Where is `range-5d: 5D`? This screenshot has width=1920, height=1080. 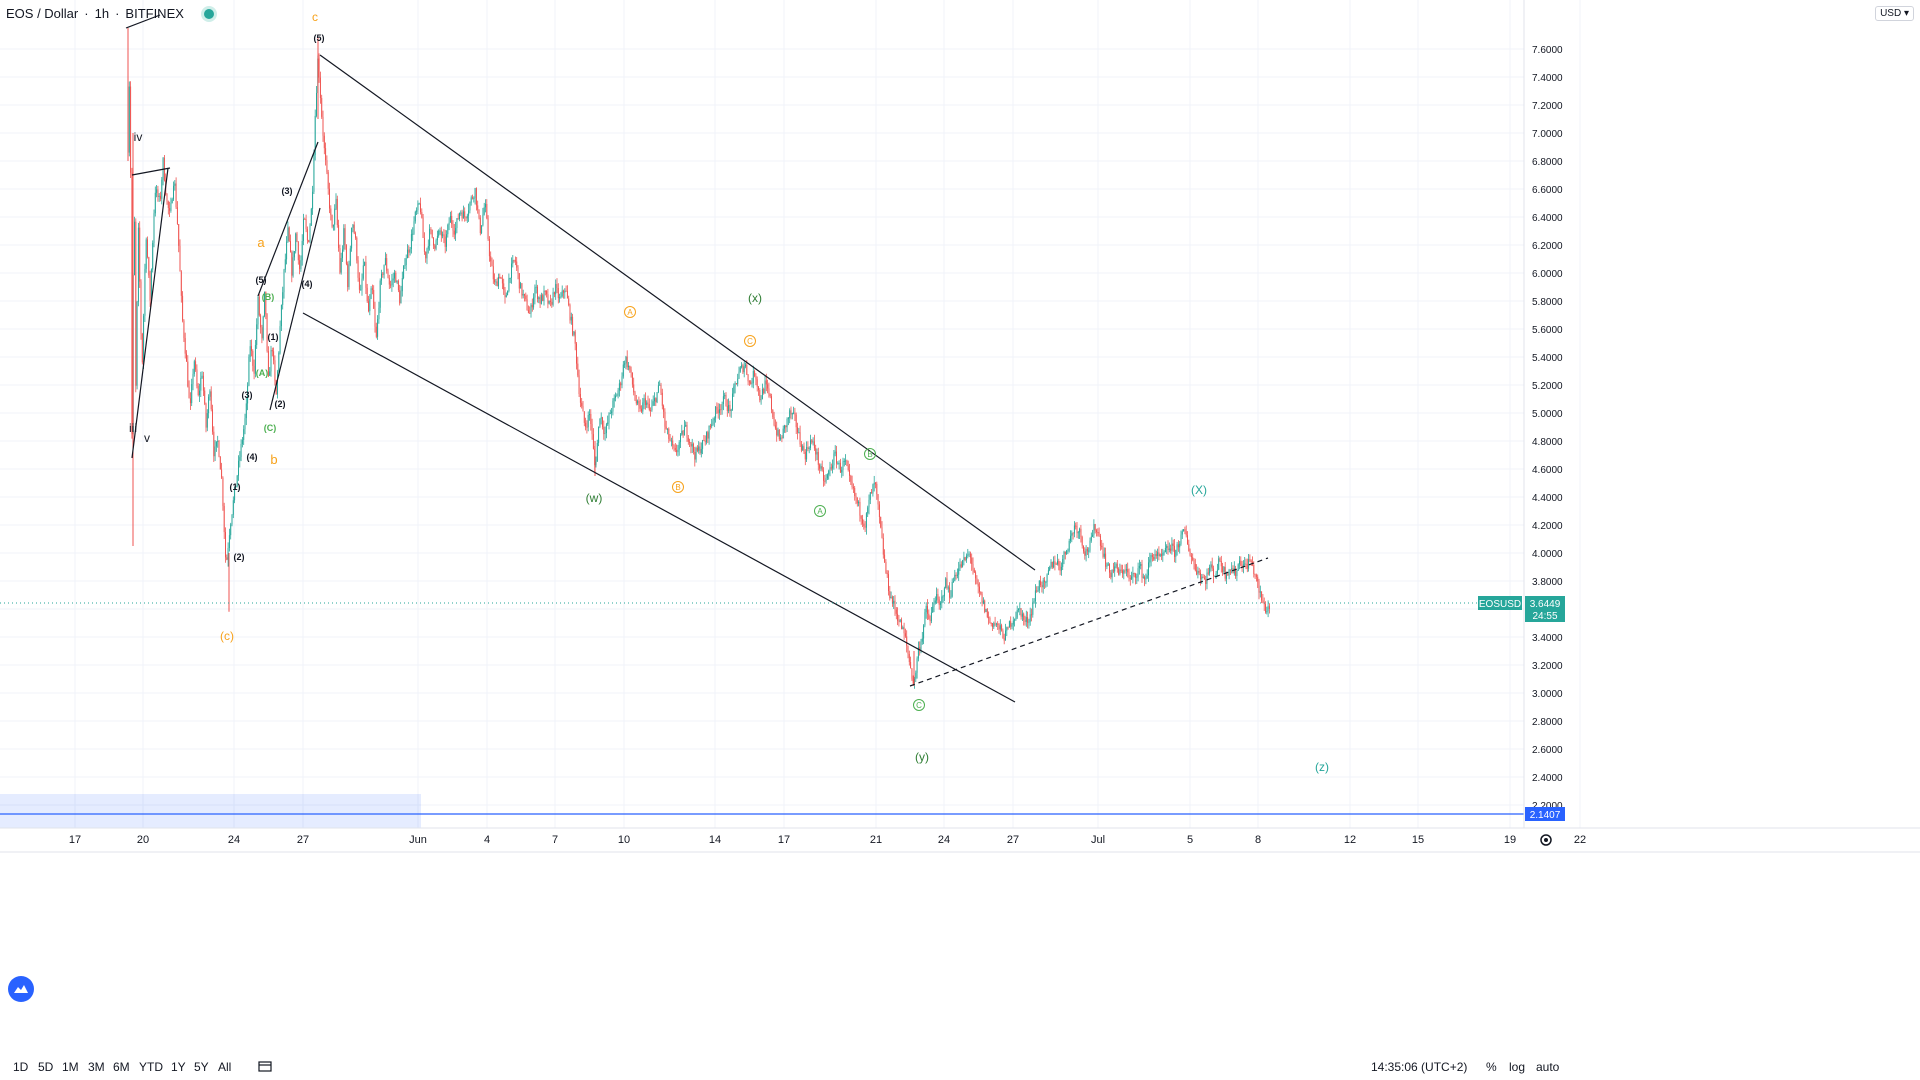 range-5d: 5D is located at coordinates (46, 1067).